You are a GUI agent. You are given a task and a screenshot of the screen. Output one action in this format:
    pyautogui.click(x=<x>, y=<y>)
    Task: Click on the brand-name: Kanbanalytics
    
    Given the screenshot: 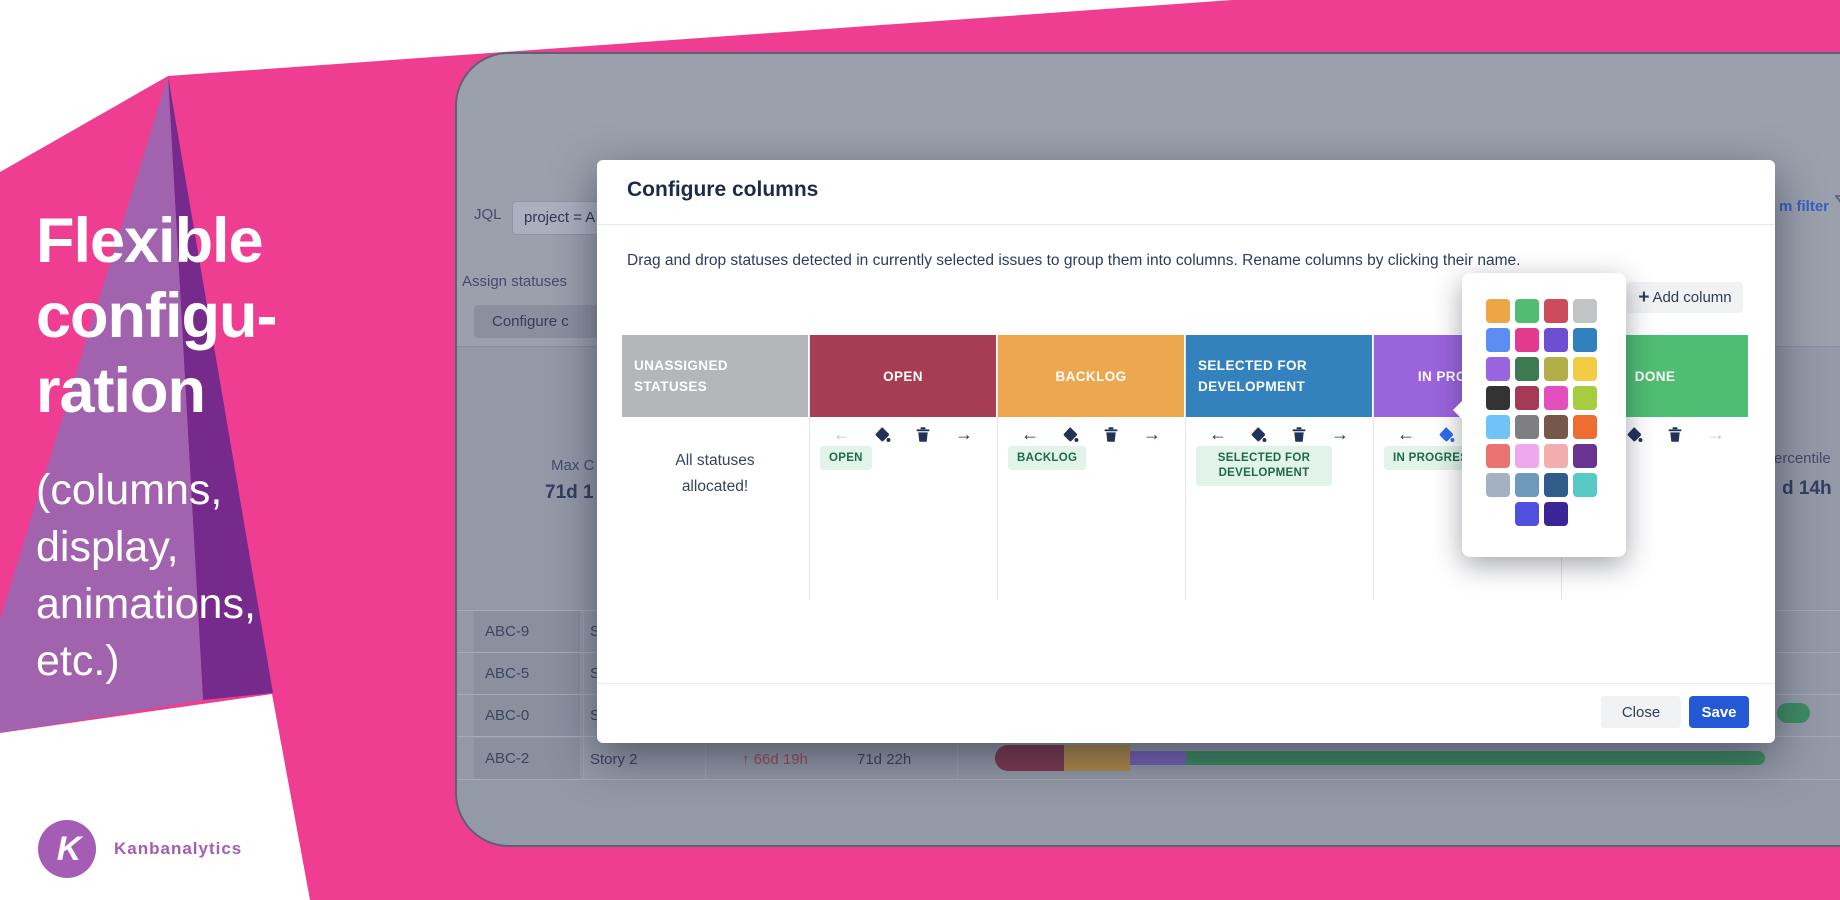 What is the action you would take?
    pyautogui.click(x=178, y=848)
    